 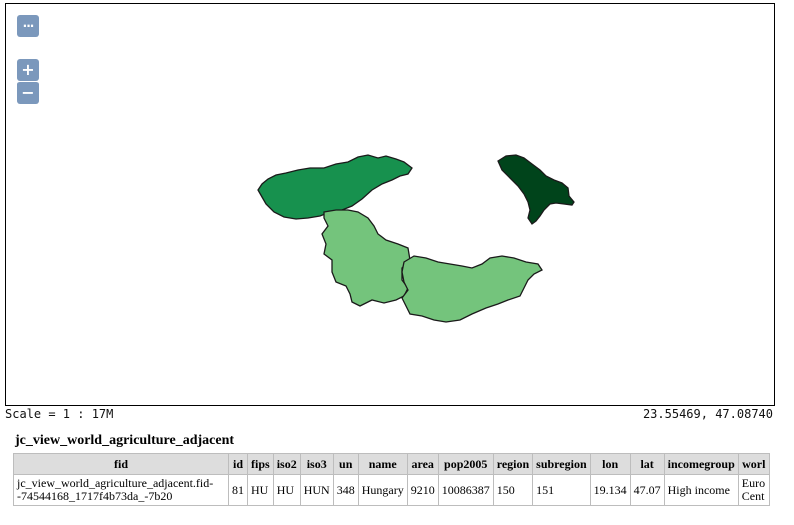 What do you see at coordinates (422, 490) in the screenshot?
I see `cell-area: 9210` at bounding box center [422, 490].